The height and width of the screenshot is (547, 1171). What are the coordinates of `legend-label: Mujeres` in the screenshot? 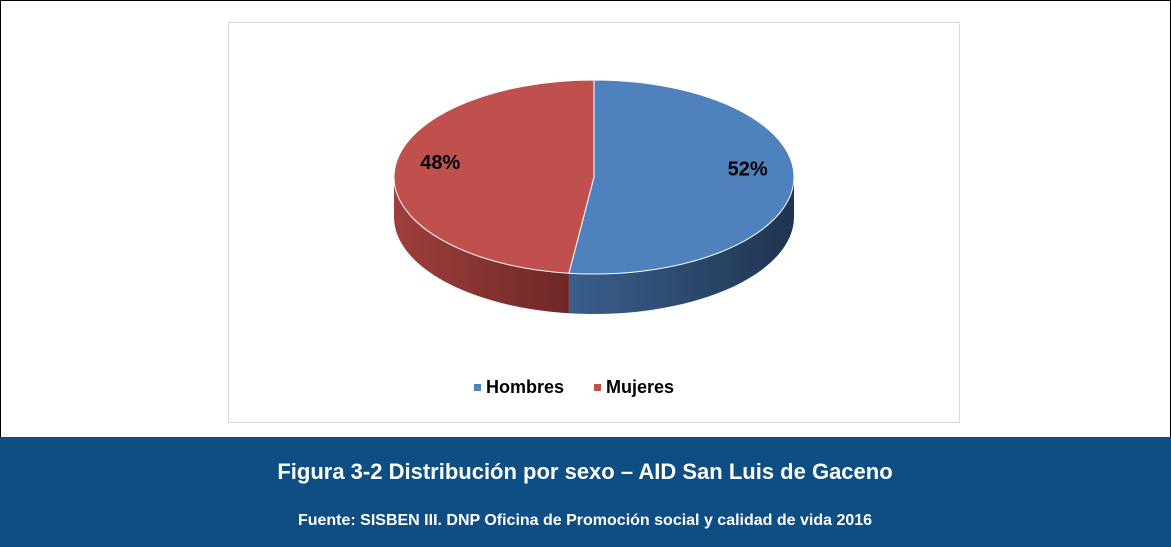 It's located at (640, 387).